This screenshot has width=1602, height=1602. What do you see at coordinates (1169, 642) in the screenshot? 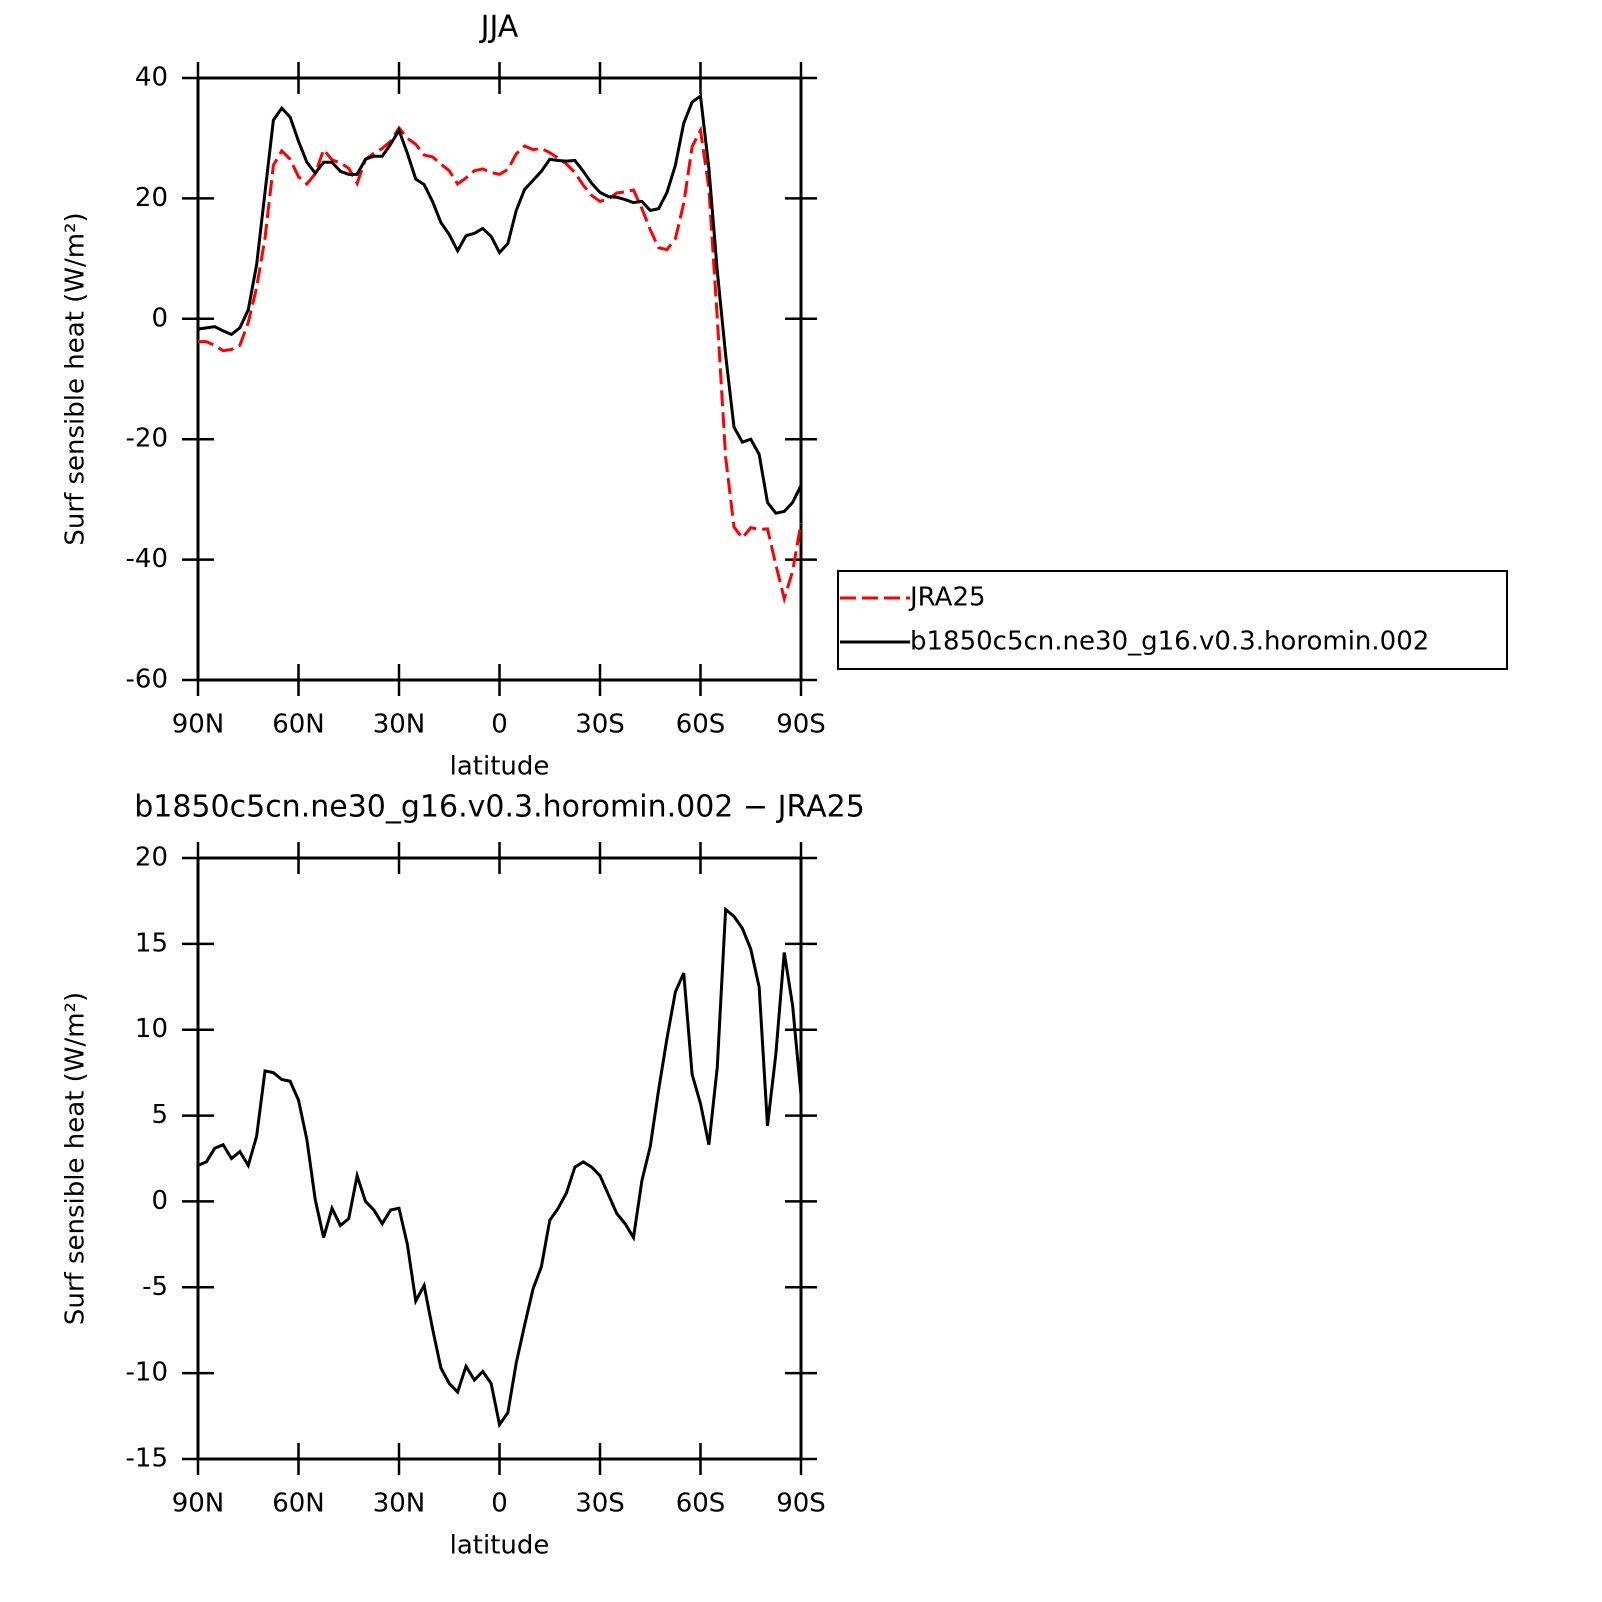
I see `legend-label: b1850c5cn.ne30_g16.v0.3.horomin.002` at bounding box center [1169, 642].